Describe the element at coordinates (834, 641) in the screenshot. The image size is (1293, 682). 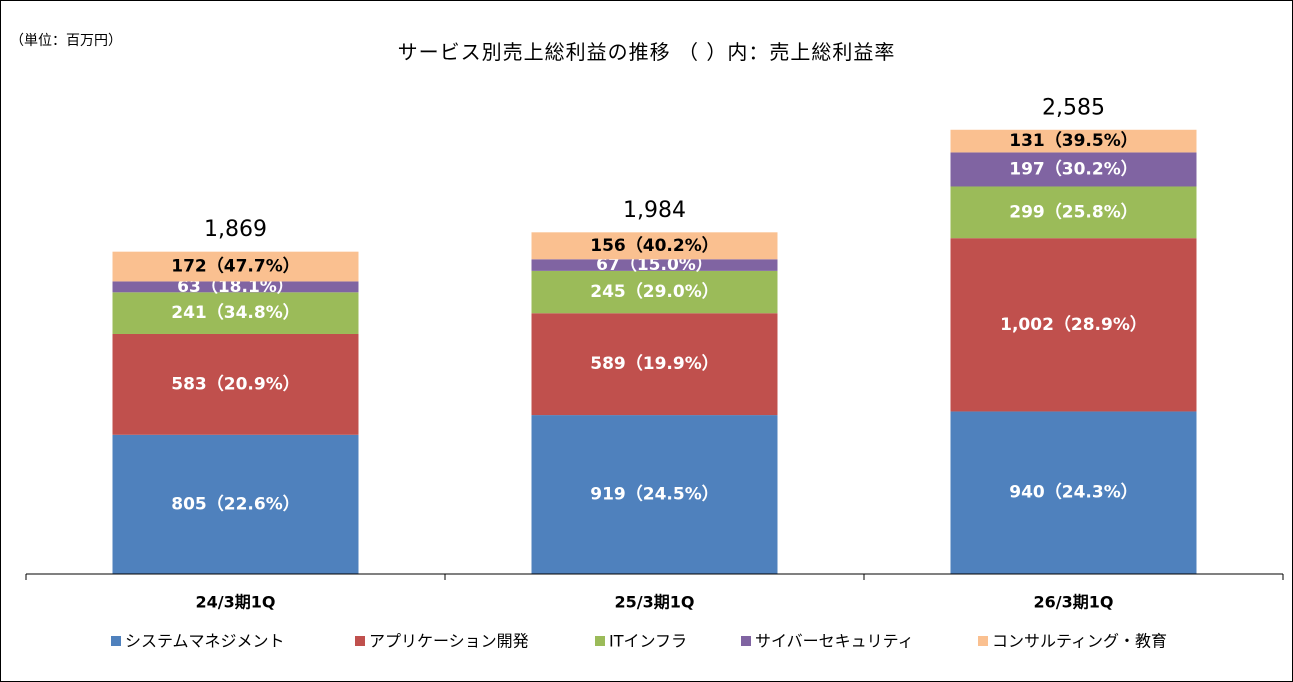
I see `legend-entry: サイバーセキュリティ` at that location.